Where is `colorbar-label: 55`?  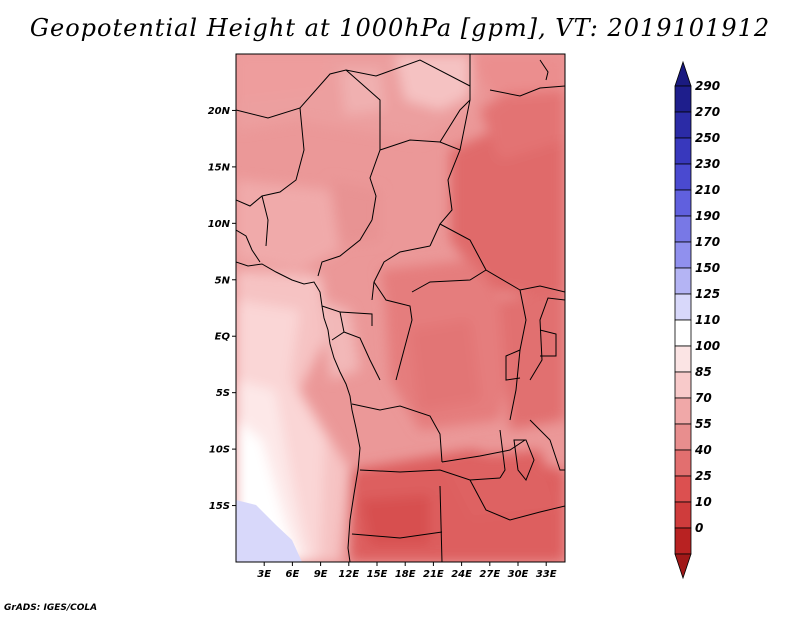
colorbar-label: 55 is located at coordinates (703, 424).